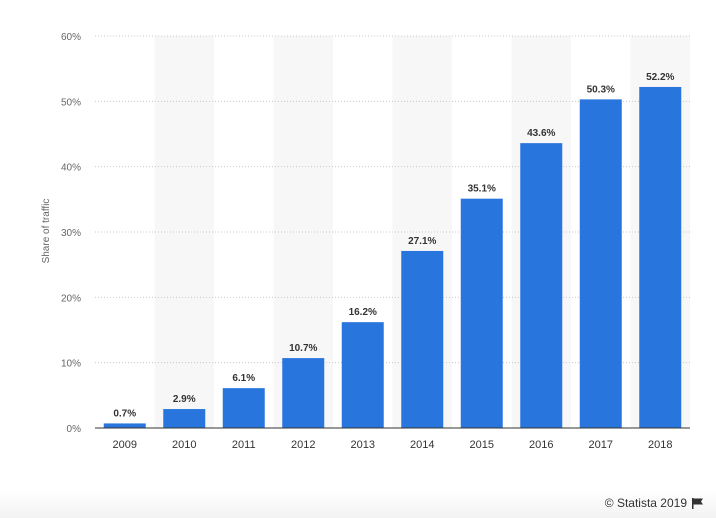 This screenshot has height=518, width=716. Describe the element at coordinates (541, 133) in the screenshot. I see `value-label: 43.6%` at that location.